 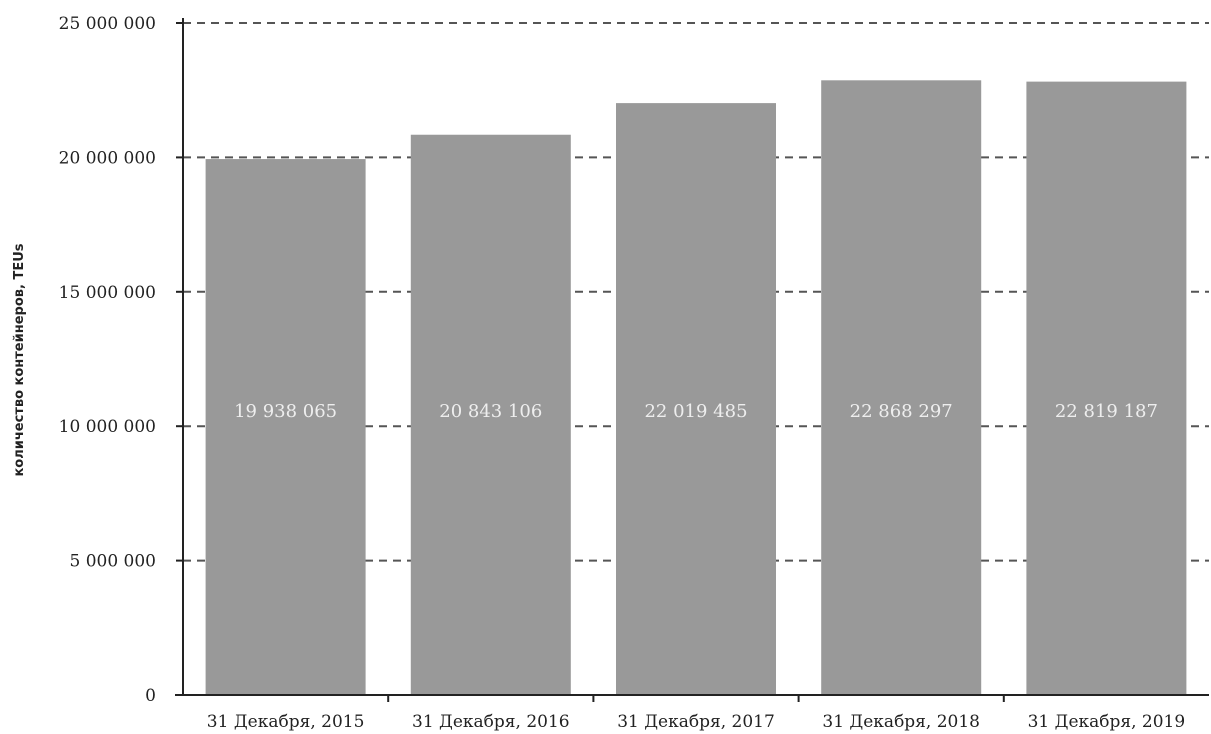 What do you see at coordinates (19, 359) in the screenshot?
I see `y-axis-title: количество контейнеров, TEUs` at bounding box center [19, 359].